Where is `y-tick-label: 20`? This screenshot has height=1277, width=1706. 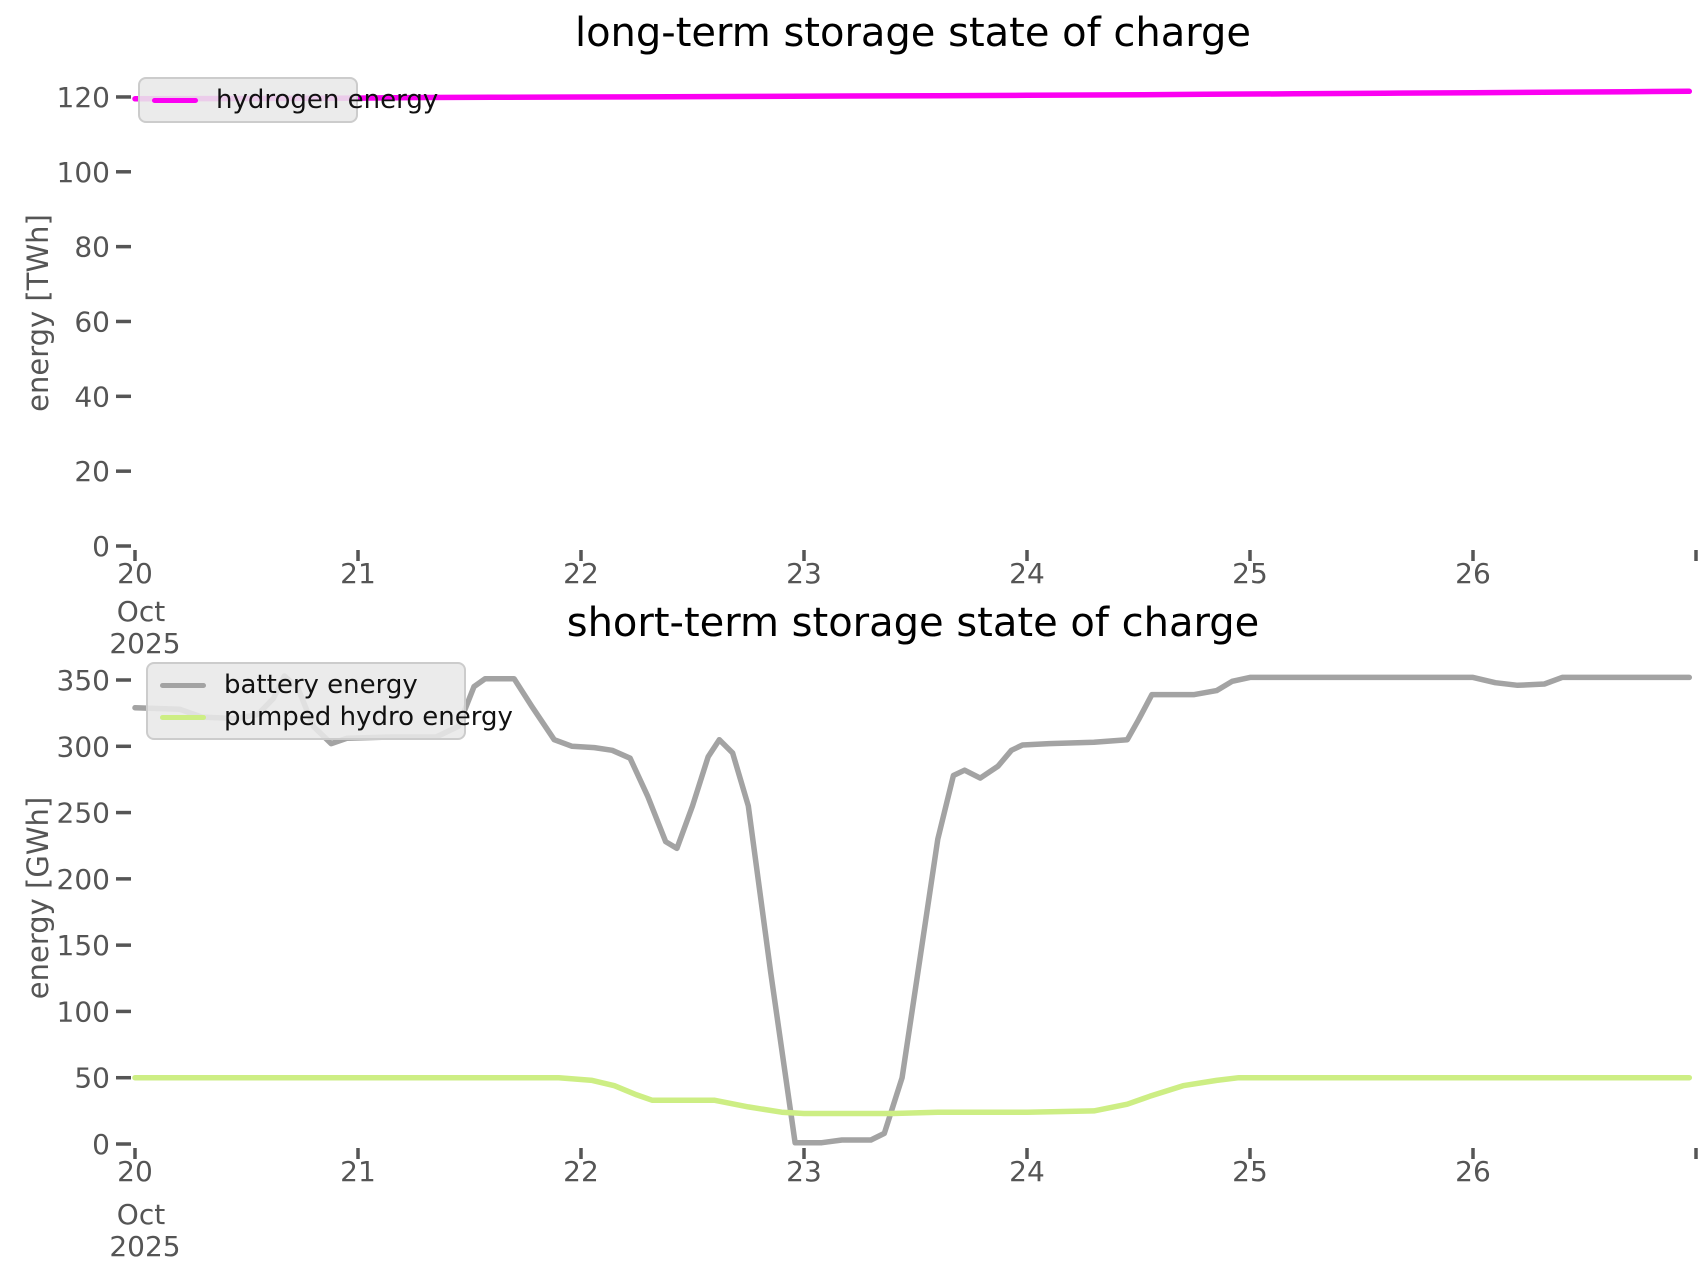
y-tick-label: 20 is located at coordinates (92, 471).